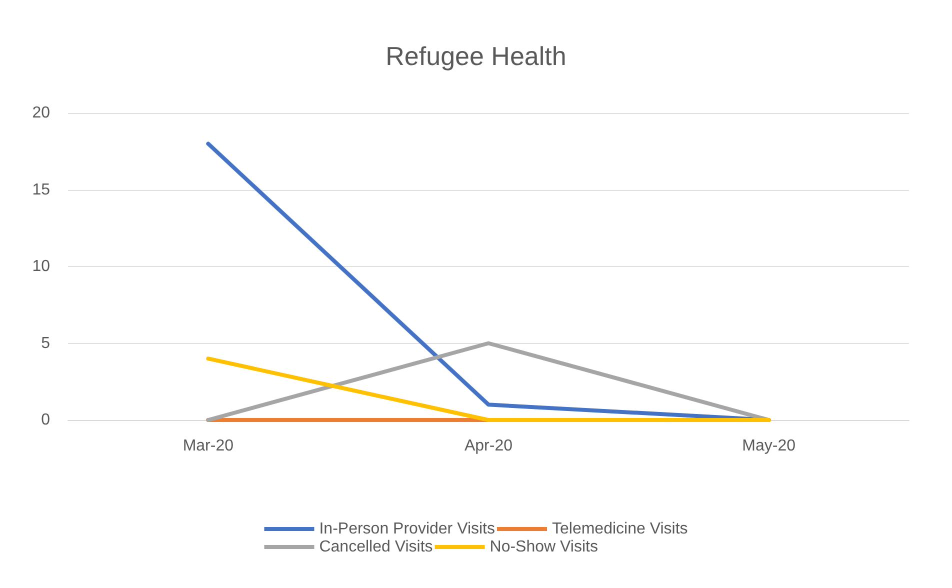 Image resolution: width=952 pixels, height=588 pixels. What do you see at coordinates (41, 189) in the screenshot?
I see `y-tick-label: 15` at bounding box center [41, 189].